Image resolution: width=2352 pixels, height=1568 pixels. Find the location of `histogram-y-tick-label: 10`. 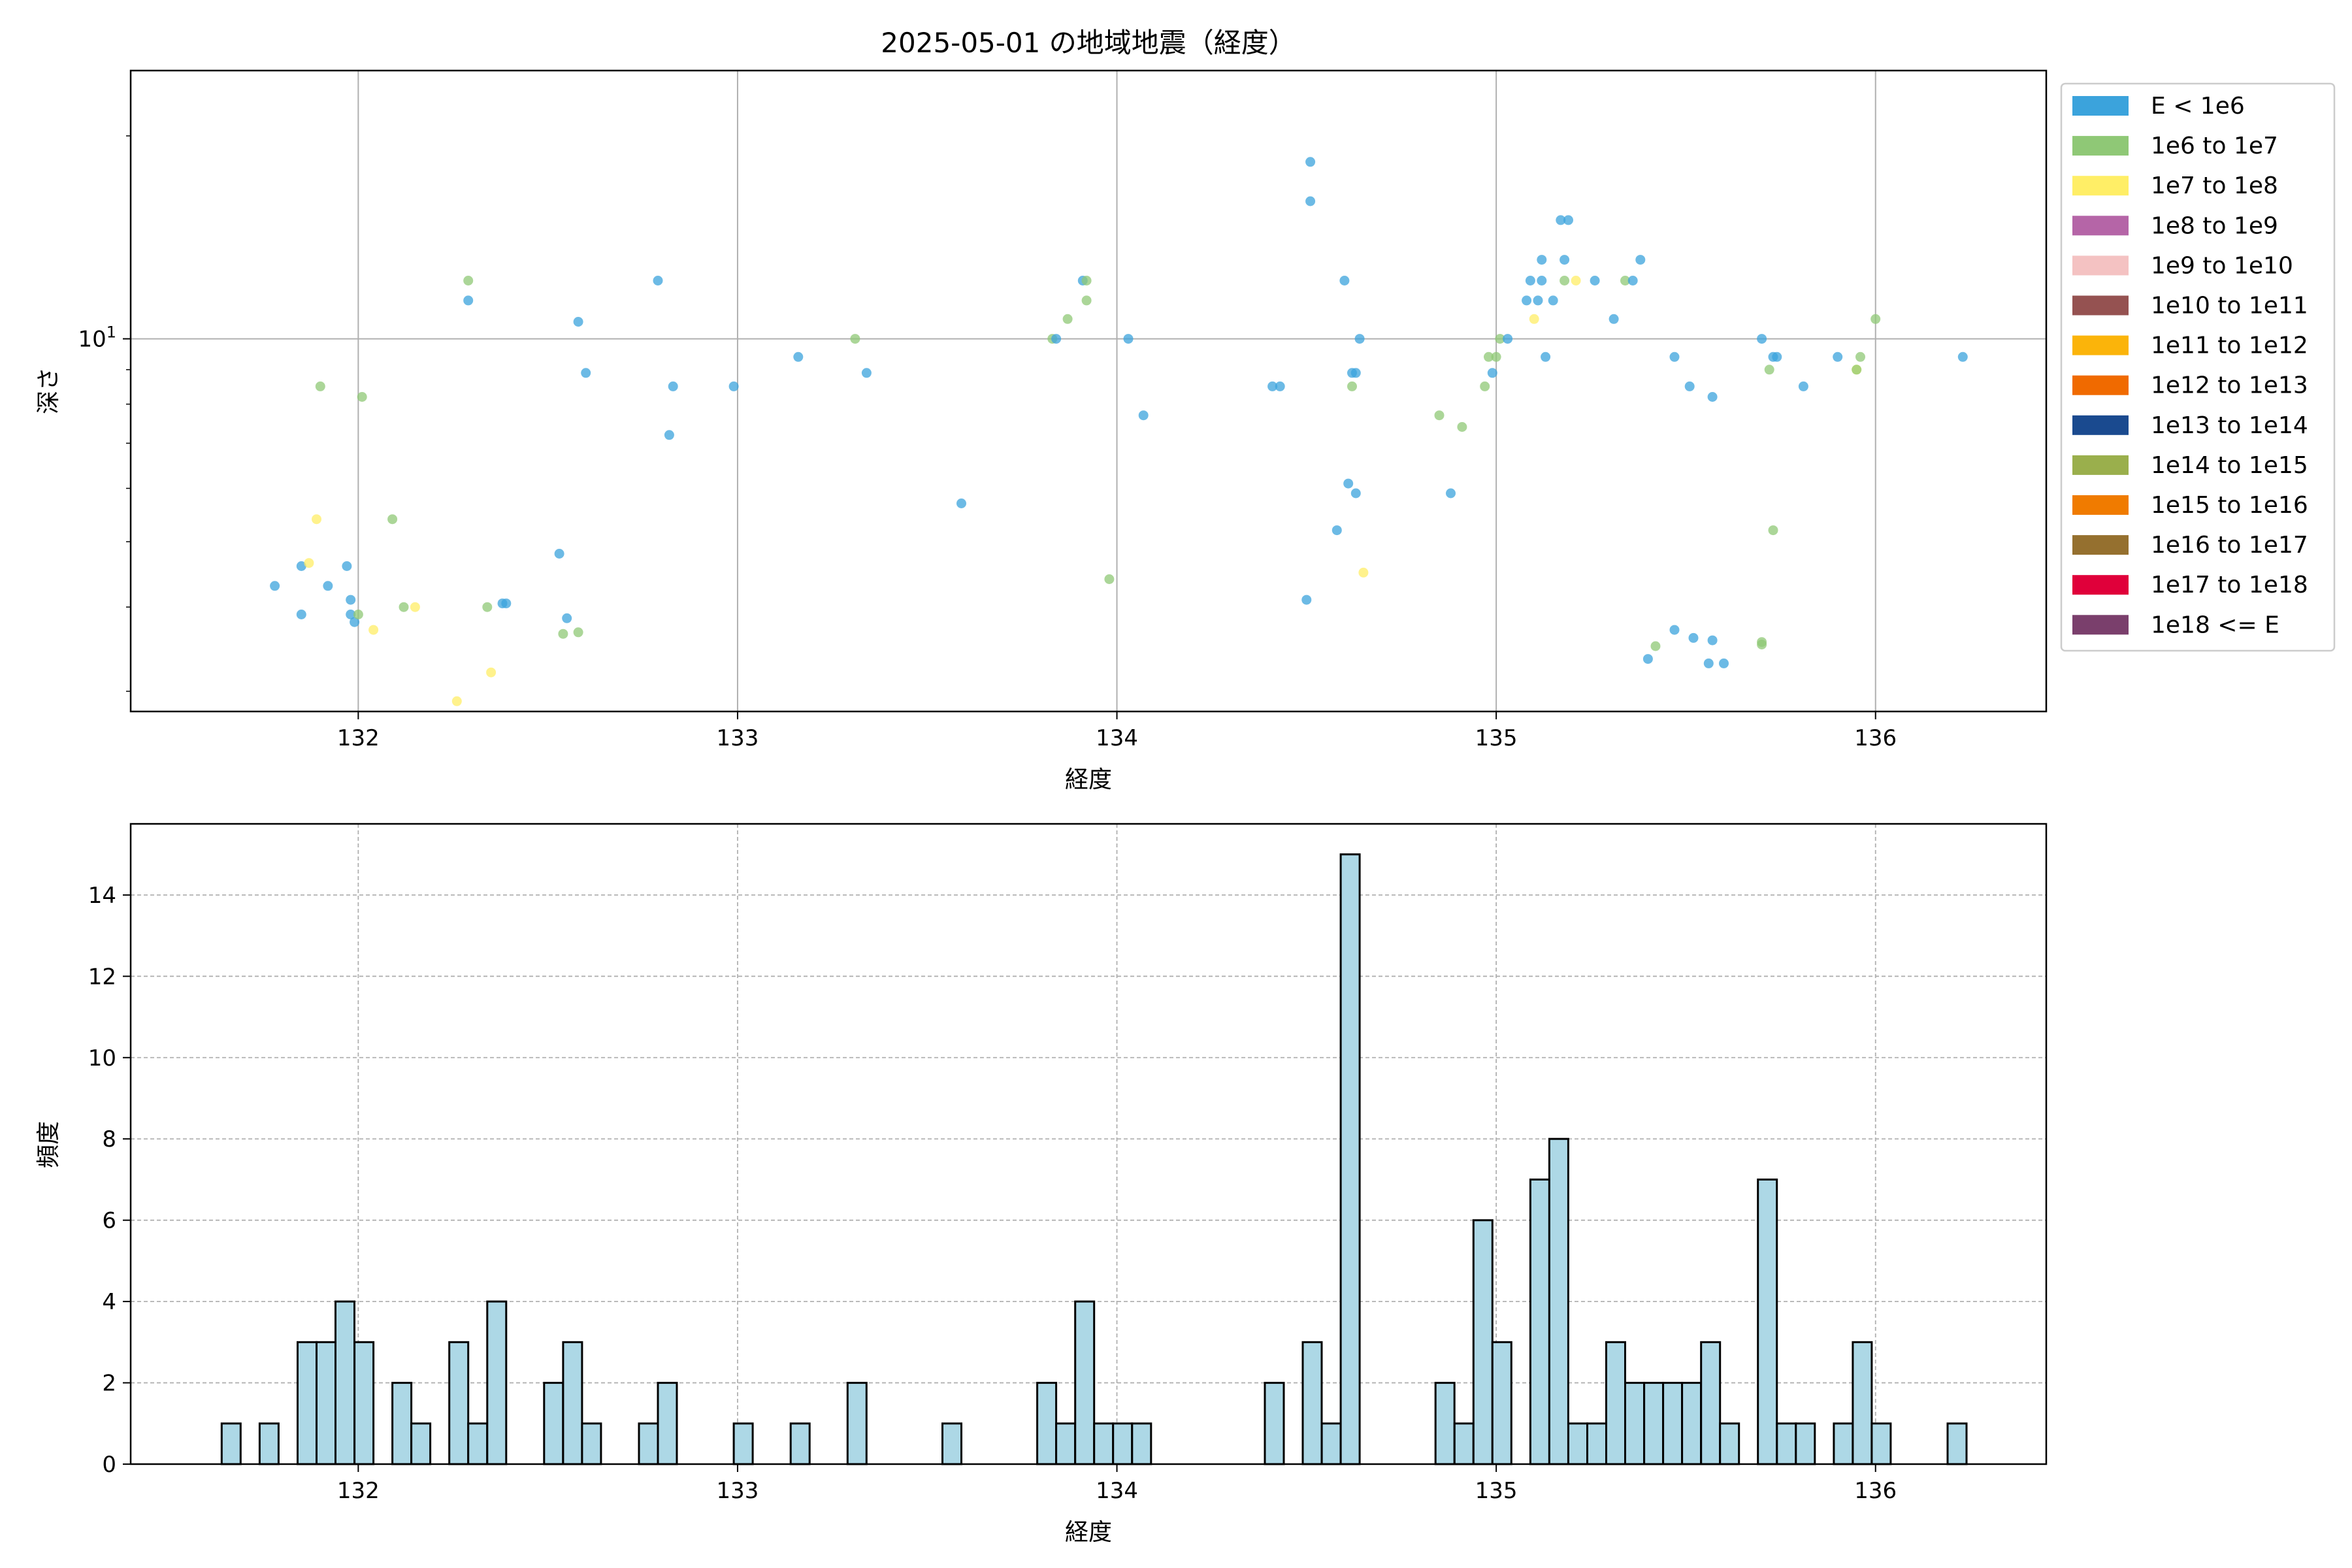

histogram-y-tick-label: 10 is located at coordinates (102, 1058).